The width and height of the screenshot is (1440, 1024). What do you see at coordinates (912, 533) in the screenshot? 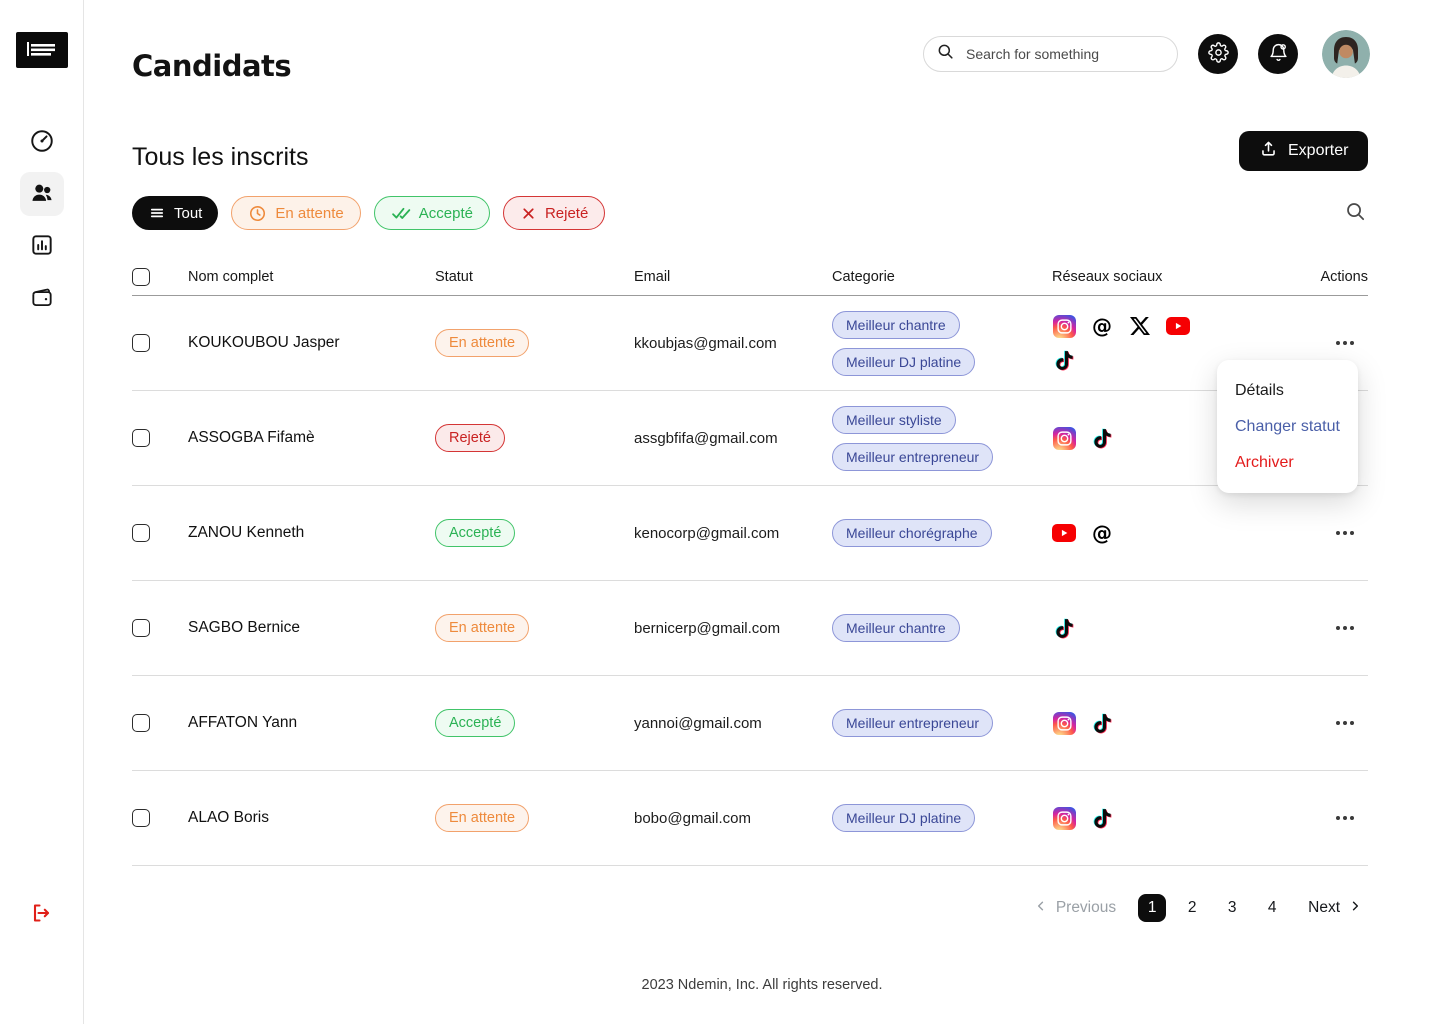
I see `category-pill: Meilleur chorégraphe` at bounding box center [912, 533].